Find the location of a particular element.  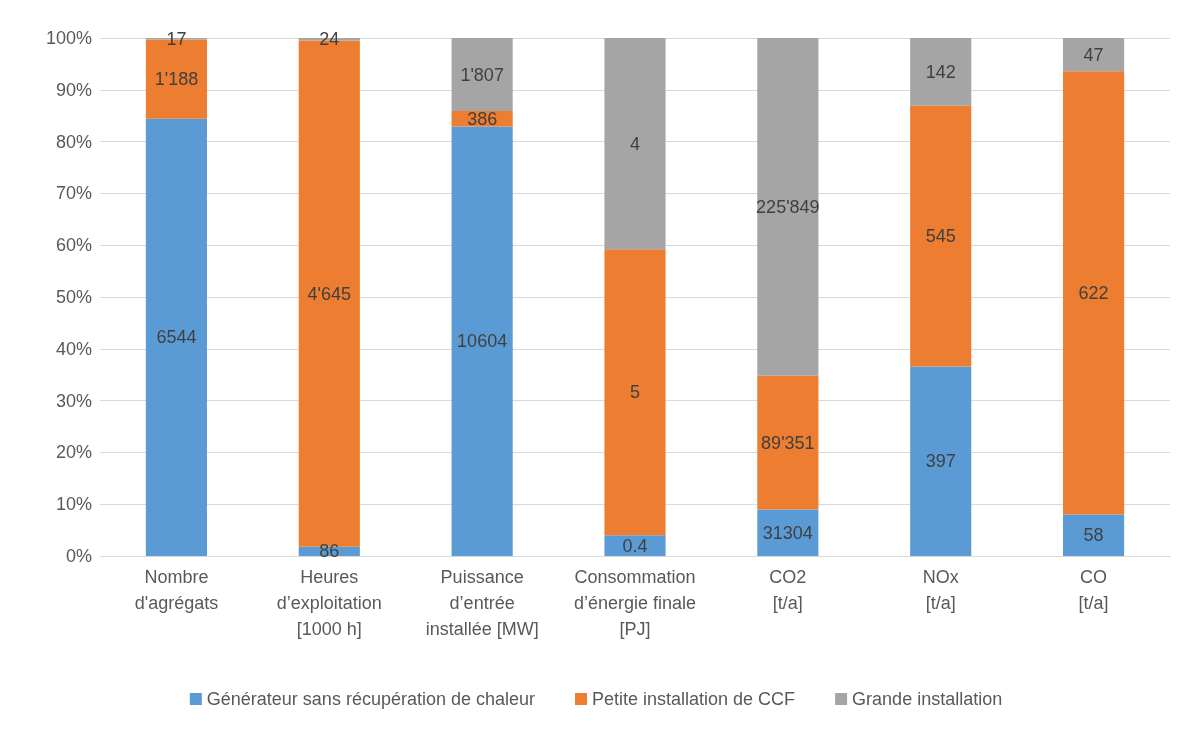

x-tick-label: Consommation d’énergie finale [PJ] is located at coordinates (635, 603).